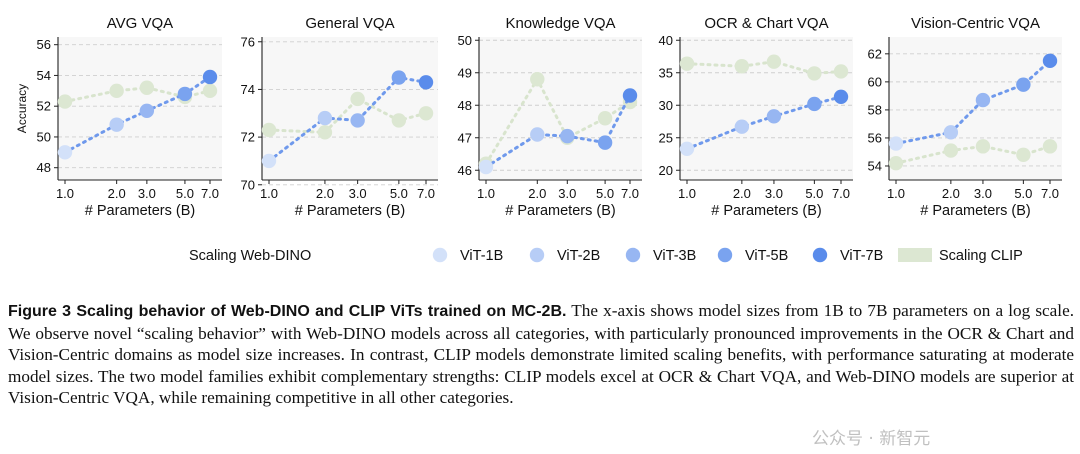 This screenshot has height=454, width=1080. Describe the element at coordinates (666, 40) in the screenshot. I see `y-tick-label: 40` at that location.